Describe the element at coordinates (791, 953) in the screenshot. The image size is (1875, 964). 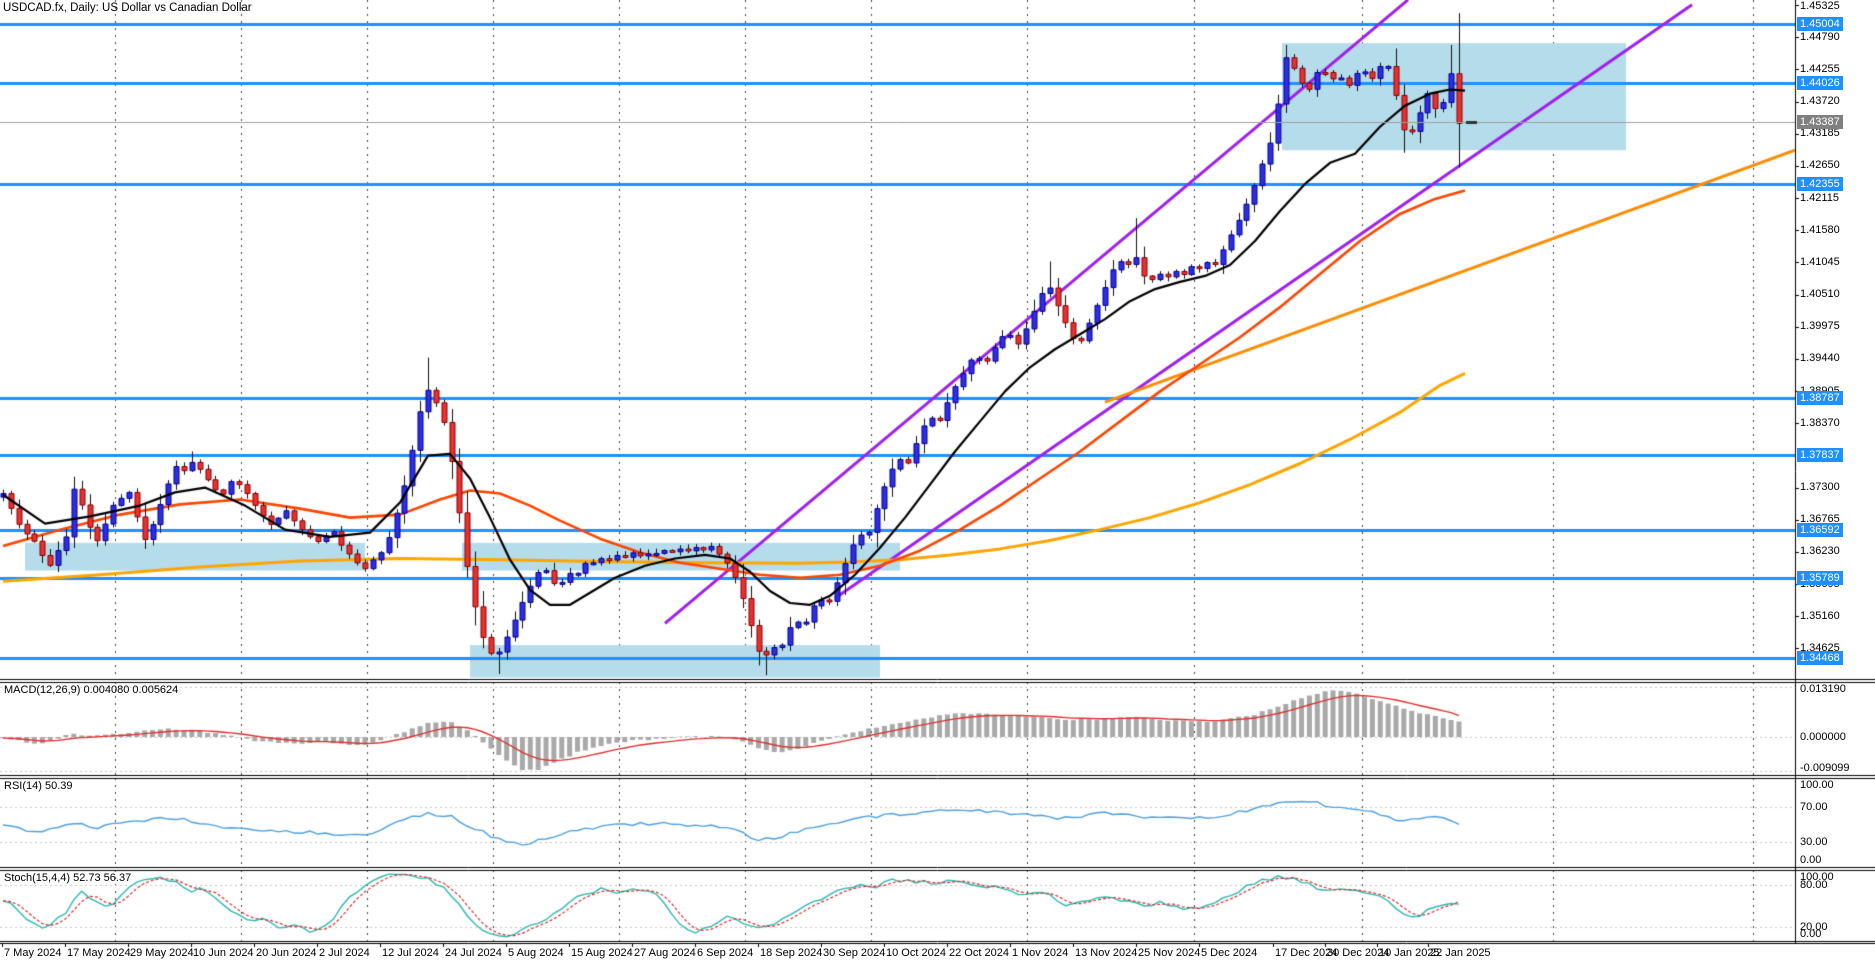
I see `date-tick-label: 18 Sep 2024` at that location.